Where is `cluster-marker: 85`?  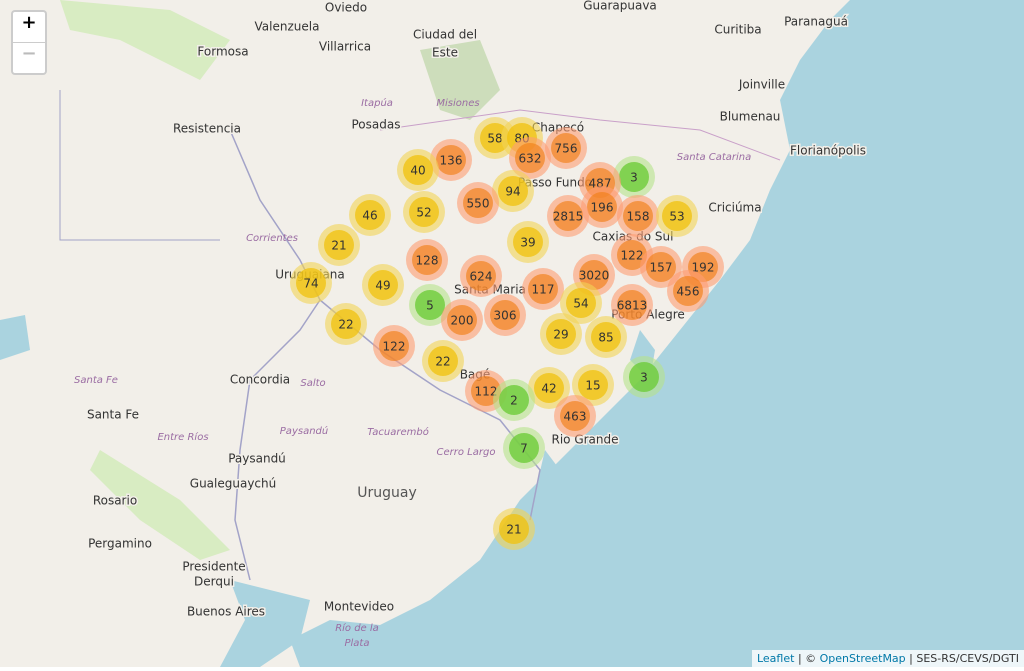
cluster-marker: 85 is located at coordinates (606, 337).